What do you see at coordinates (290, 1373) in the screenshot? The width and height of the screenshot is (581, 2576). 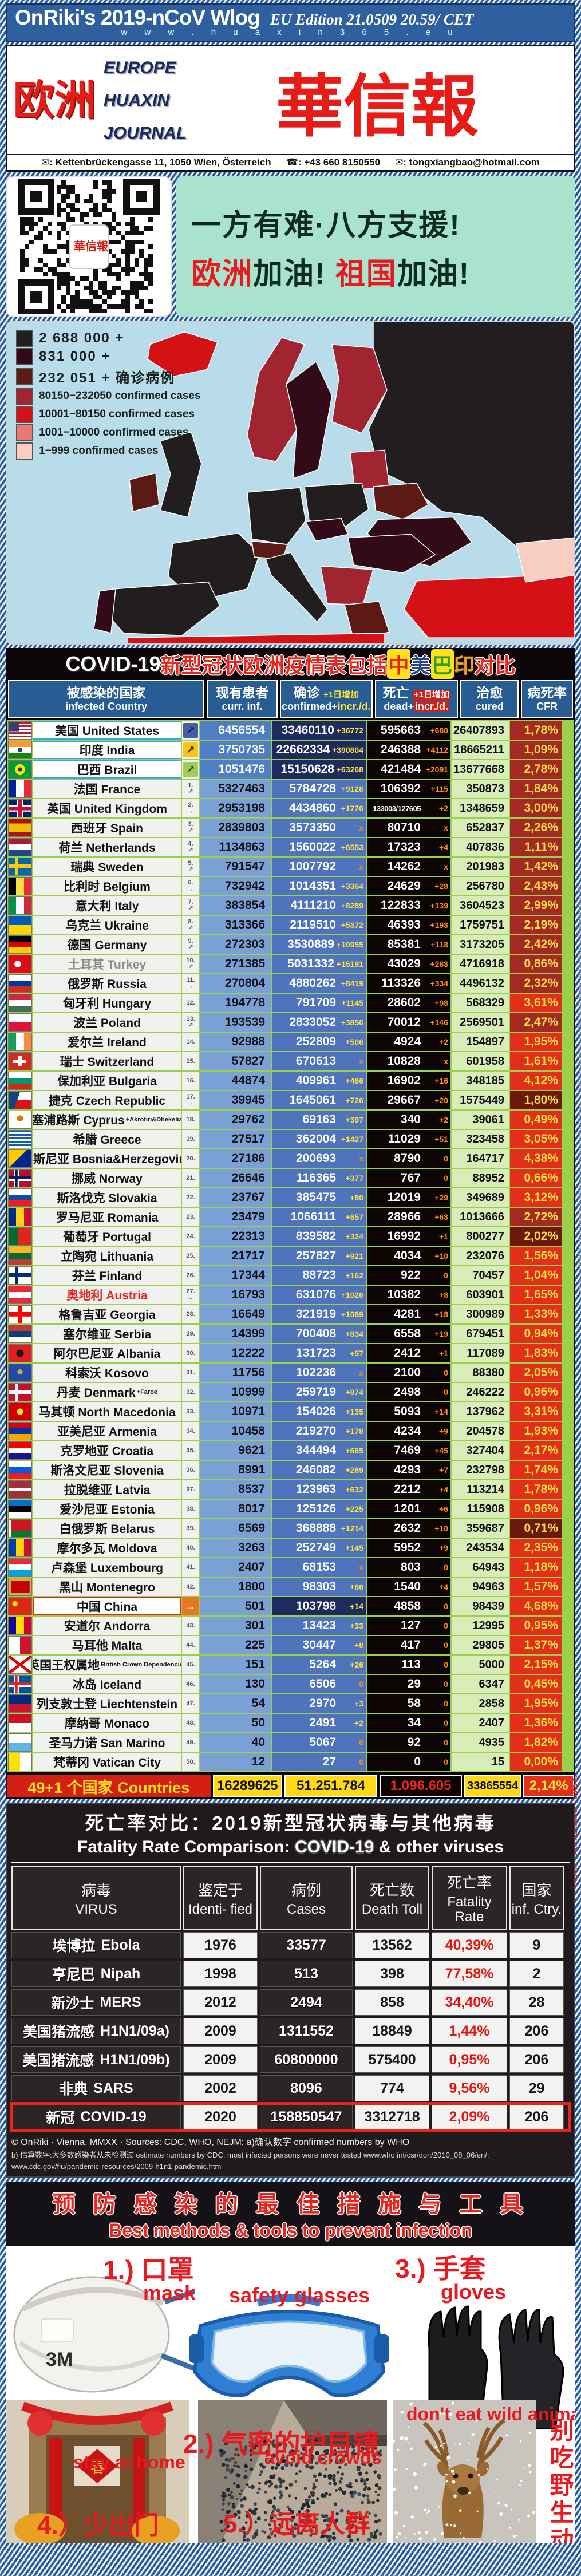 I see `country-row-kosovo: 科索沃 Kosovo 31. 11756 102236 x 2100 0 88380 2,05%` at bounding box center [290, 1373].